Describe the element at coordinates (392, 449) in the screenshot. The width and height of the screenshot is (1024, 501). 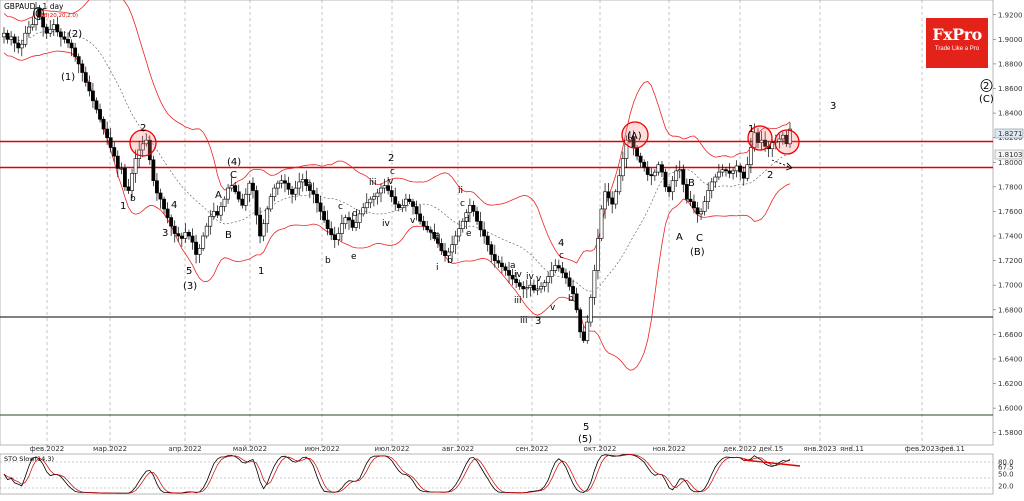
I see `time-tick-label: июл.2022` at that location.